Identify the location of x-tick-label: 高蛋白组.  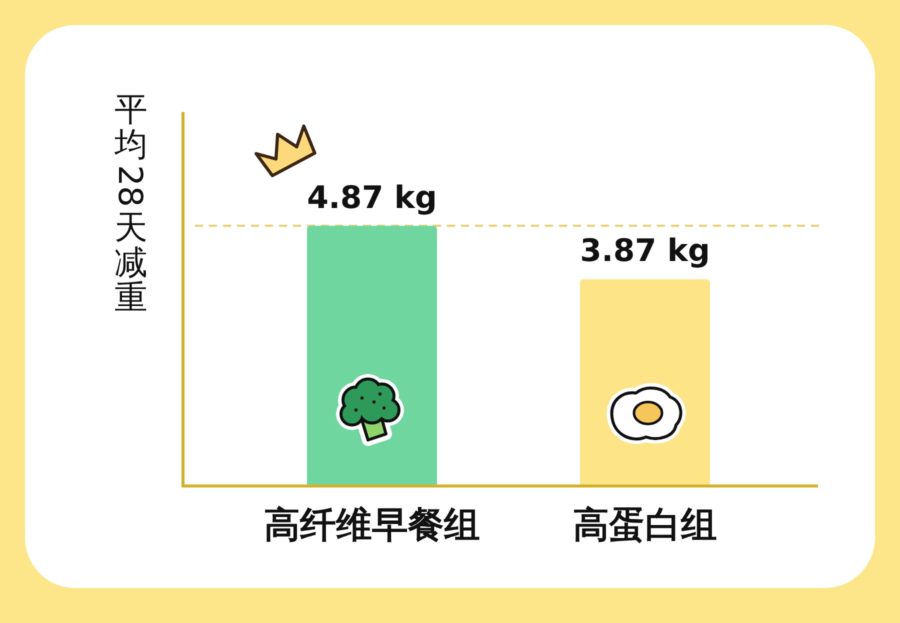
(645, 525).